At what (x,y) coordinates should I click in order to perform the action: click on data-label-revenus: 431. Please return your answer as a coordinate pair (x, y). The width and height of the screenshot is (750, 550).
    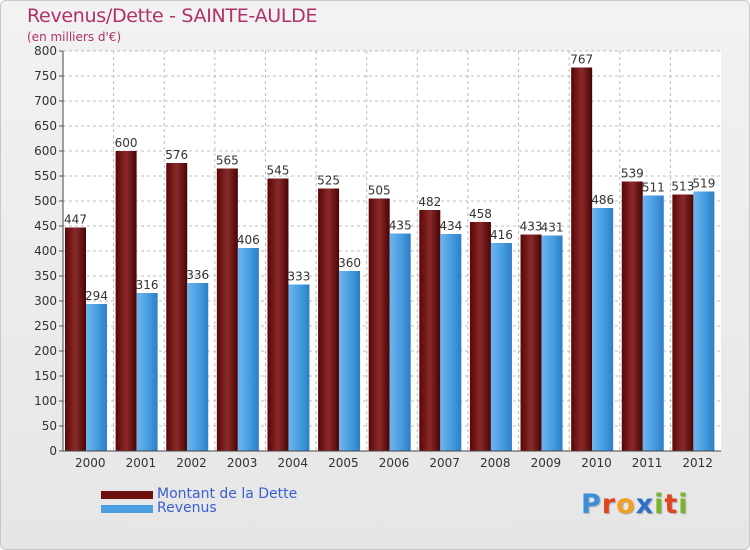
    Looking at the image, I should click on (552, 228).